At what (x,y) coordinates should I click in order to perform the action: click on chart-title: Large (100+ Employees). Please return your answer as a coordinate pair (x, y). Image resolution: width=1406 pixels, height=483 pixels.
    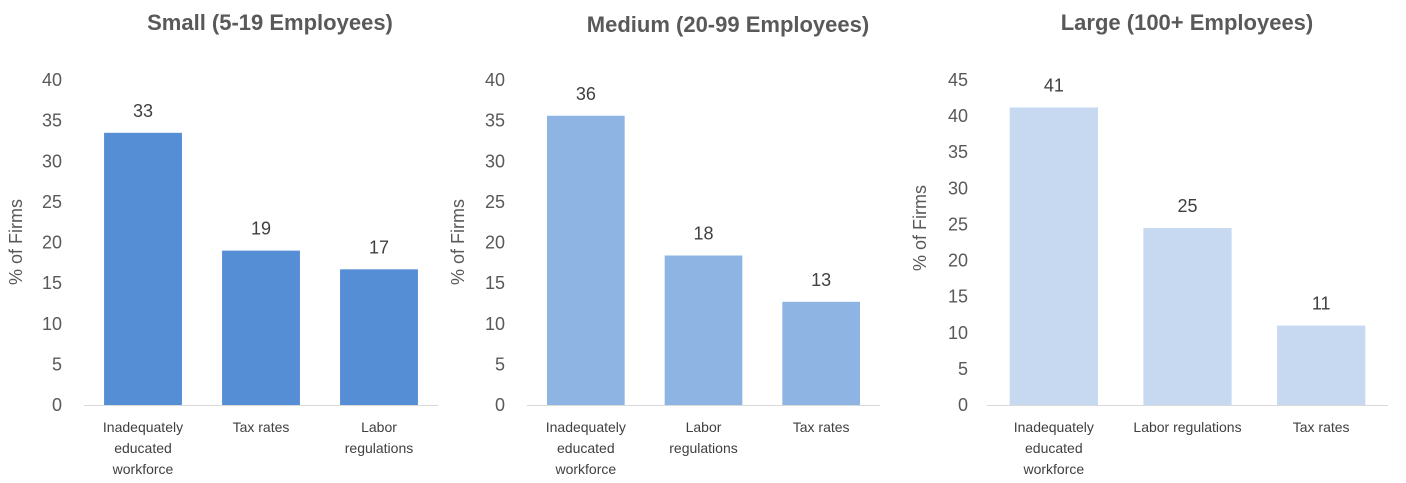
    Looking at the image, I should click on (1187, 22).